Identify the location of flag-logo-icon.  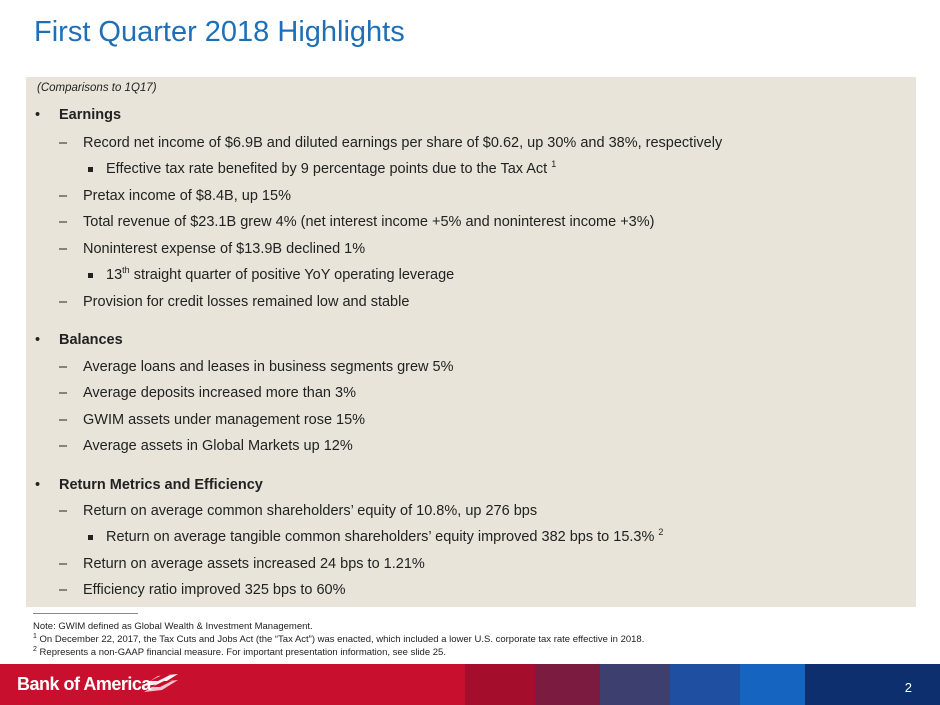
(160, 683).